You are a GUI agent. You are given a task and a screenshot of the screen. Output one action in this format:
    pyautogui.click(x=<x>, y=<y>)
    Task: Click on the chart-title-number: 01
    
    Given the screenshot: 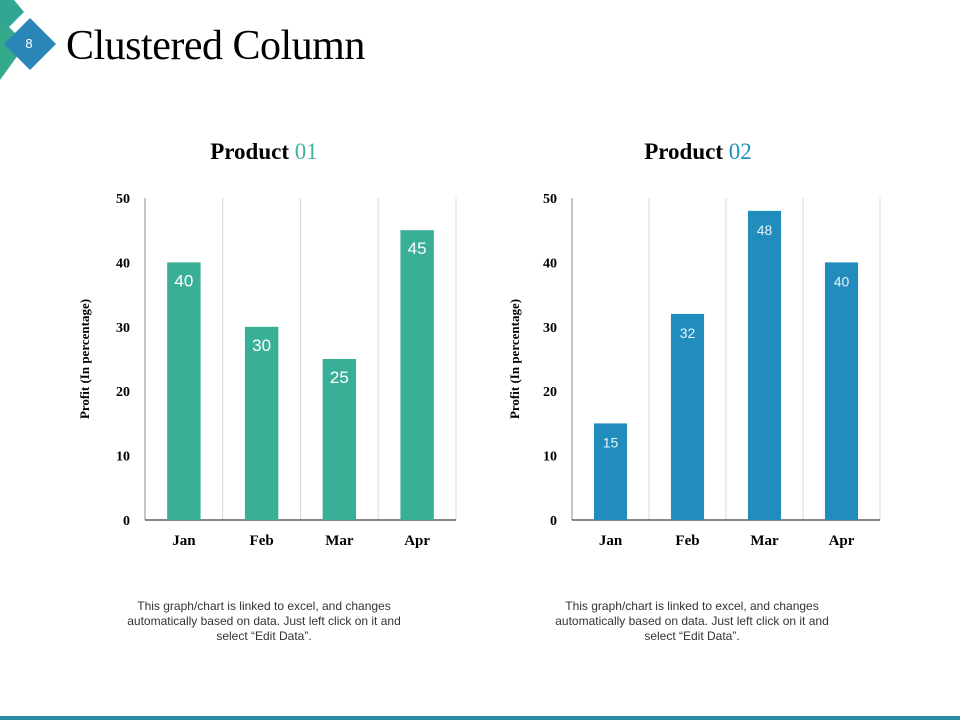 What is the action you would take?
    pyautogui.click(x=306, y=151)
    